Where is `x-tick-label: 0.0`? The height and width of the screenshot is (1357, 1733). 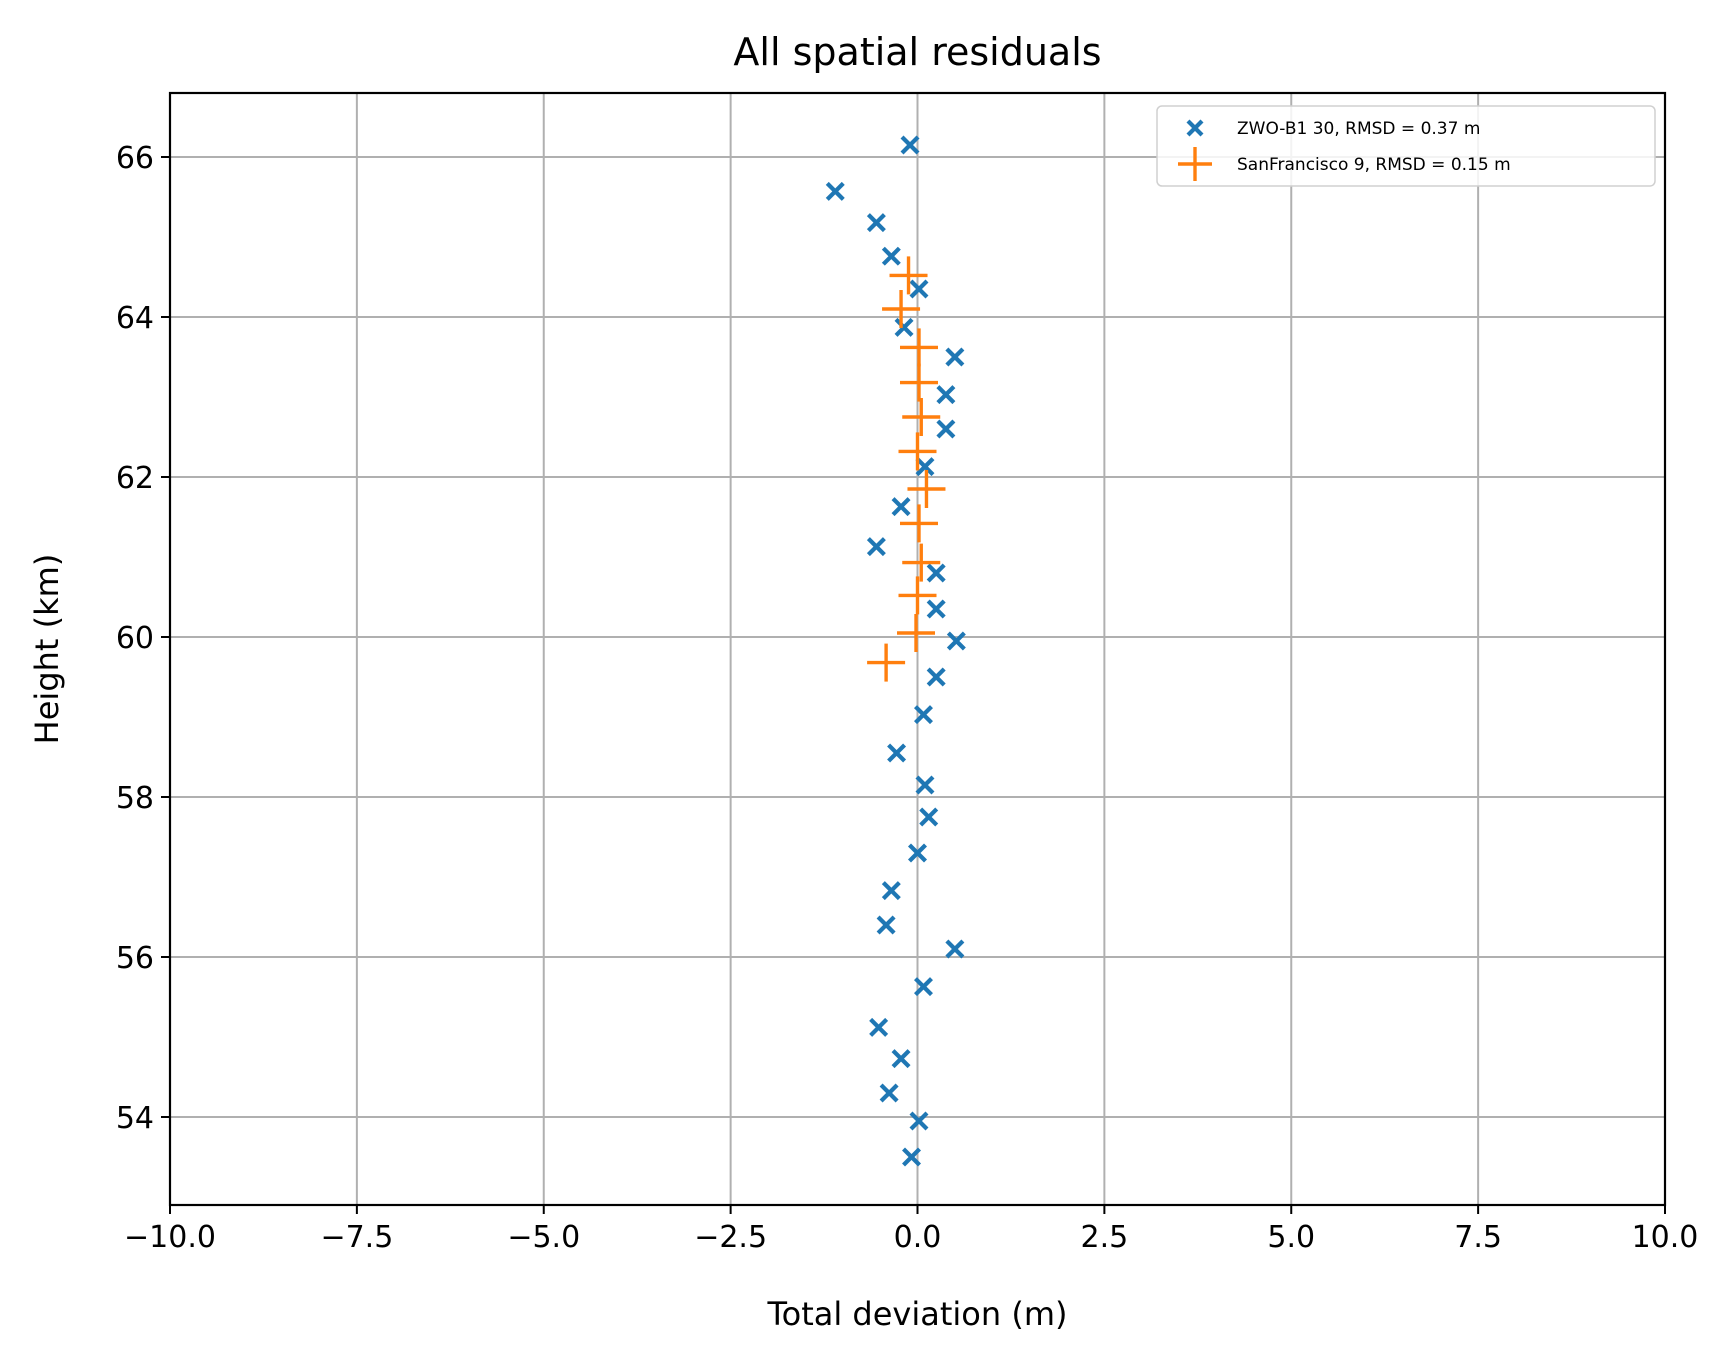 x-tick-label: 0.0 is located at coordinates (918, 1237).